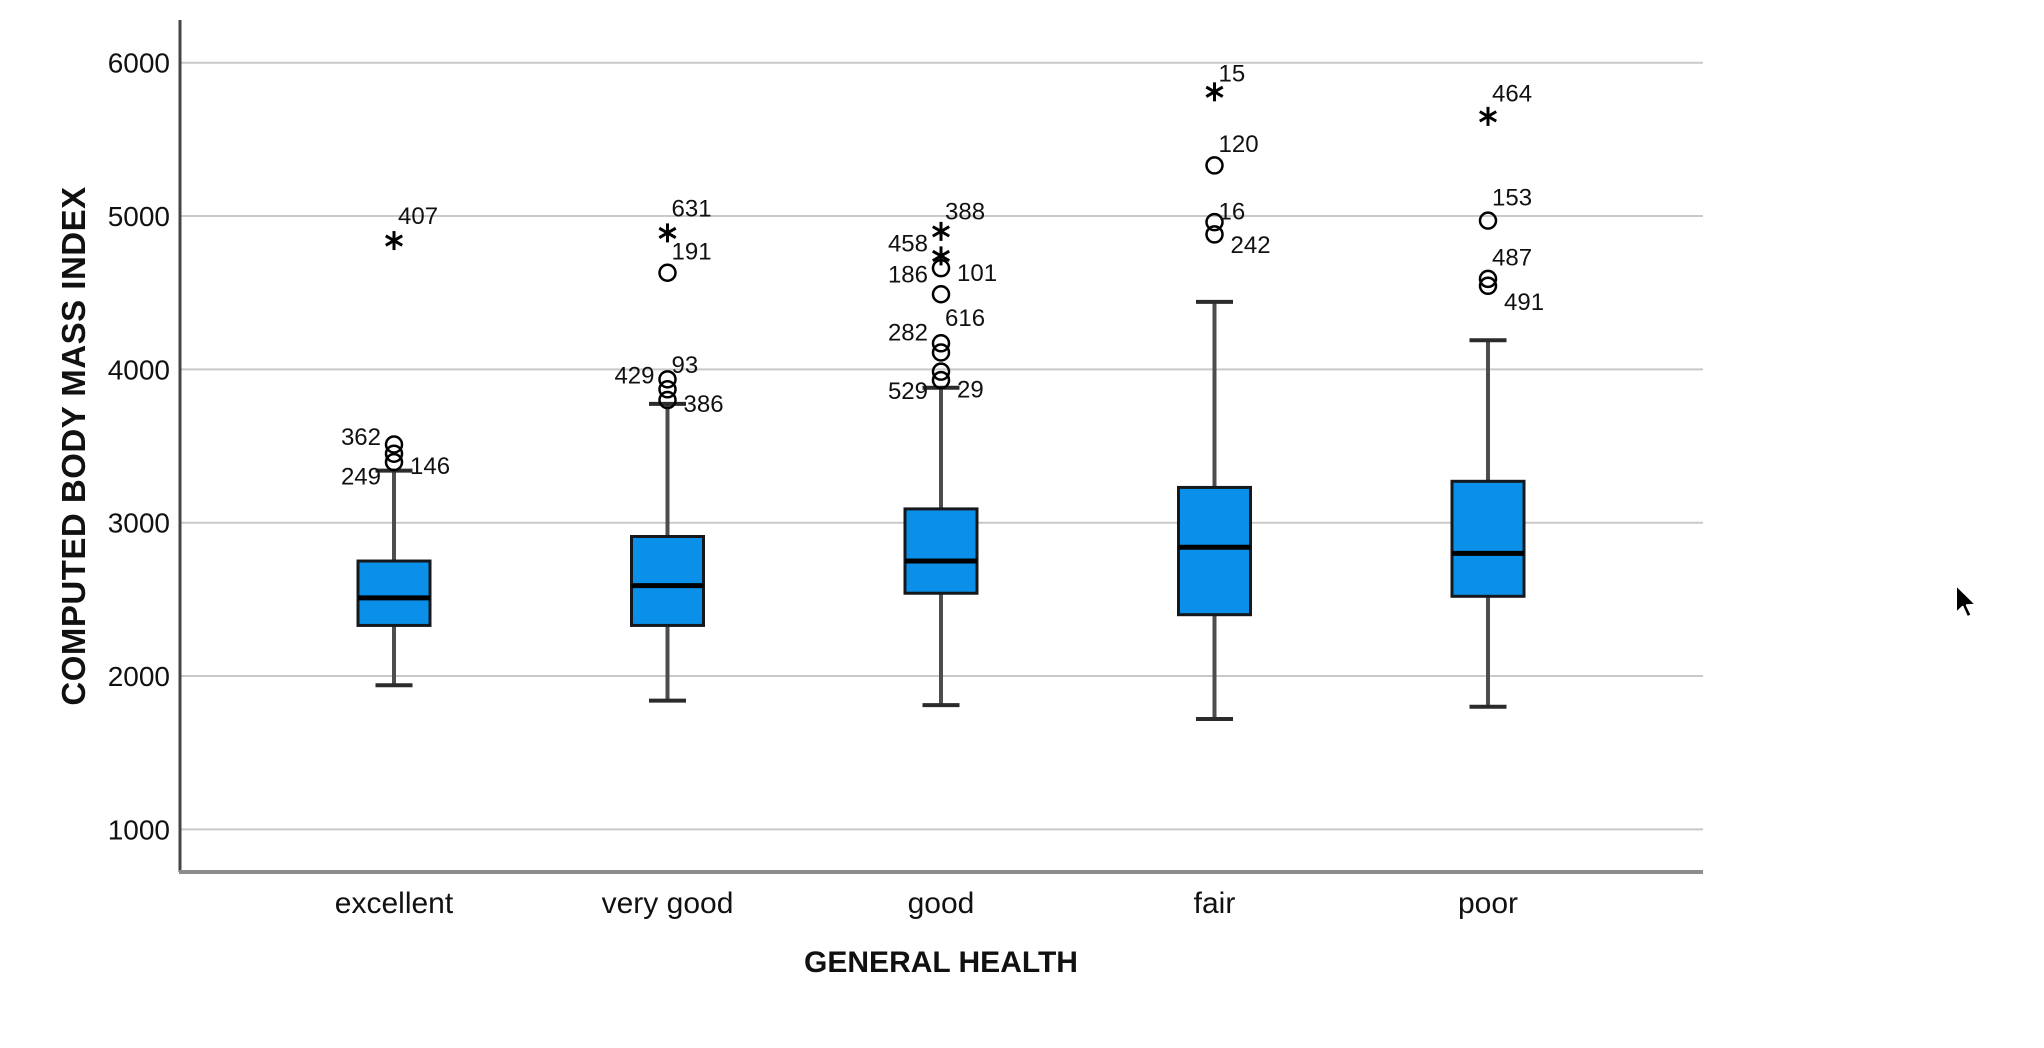 Image resolution: width=2044 pixels, height=1048 pixels. What do you see at coordinates (1524, 302) in the screenshot?
I see `case-label: 491` at bounding box center [1524, 302].